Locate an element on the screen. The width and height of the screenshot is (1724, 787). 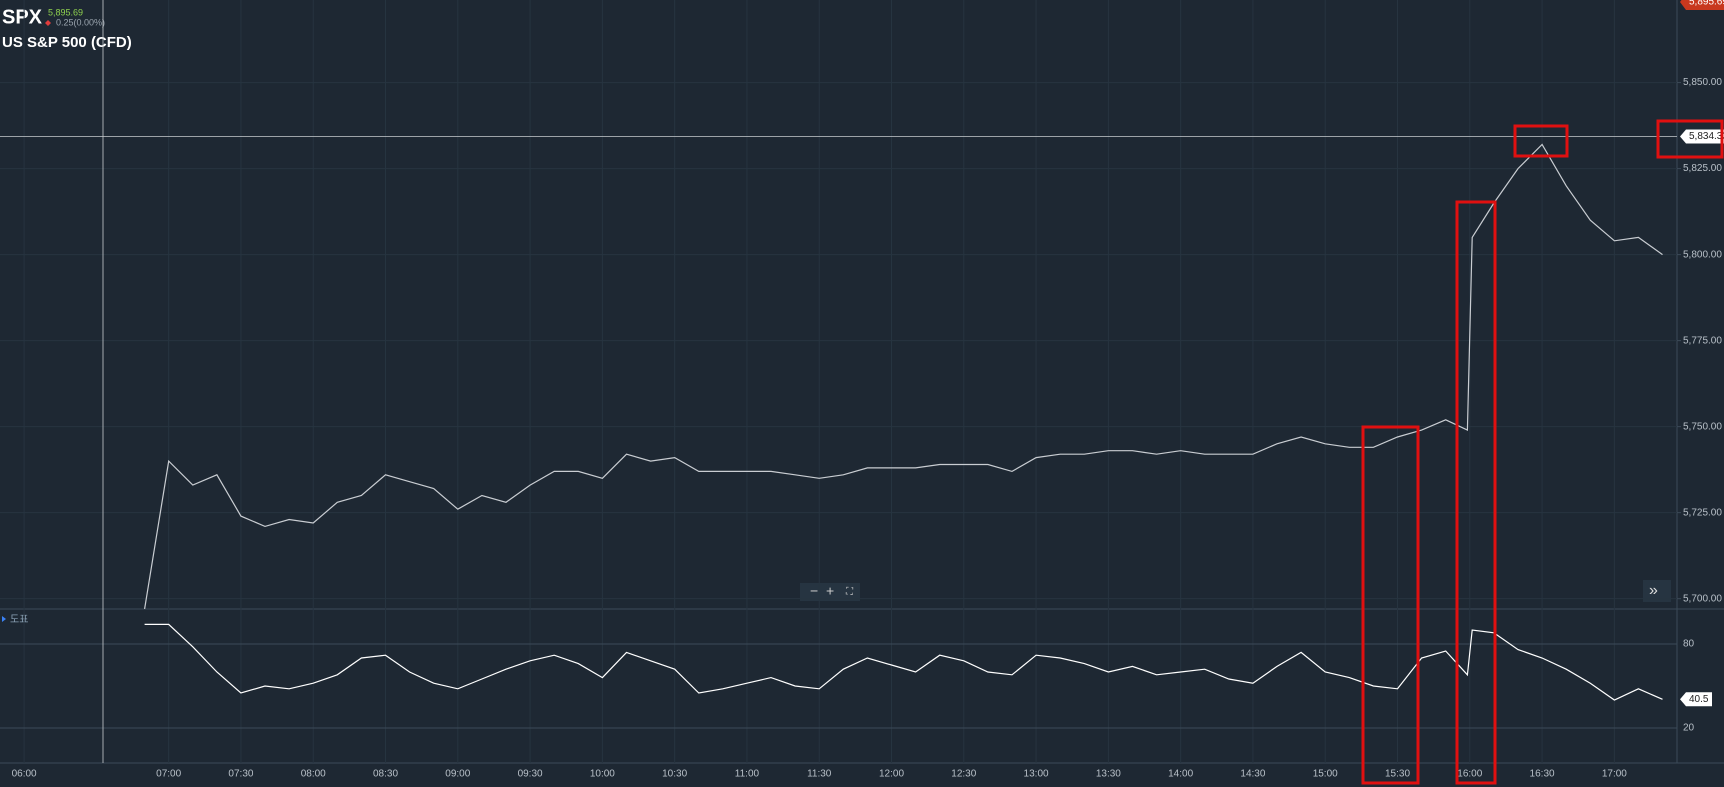
last-price-tag is located at coordinates (1702, 5).